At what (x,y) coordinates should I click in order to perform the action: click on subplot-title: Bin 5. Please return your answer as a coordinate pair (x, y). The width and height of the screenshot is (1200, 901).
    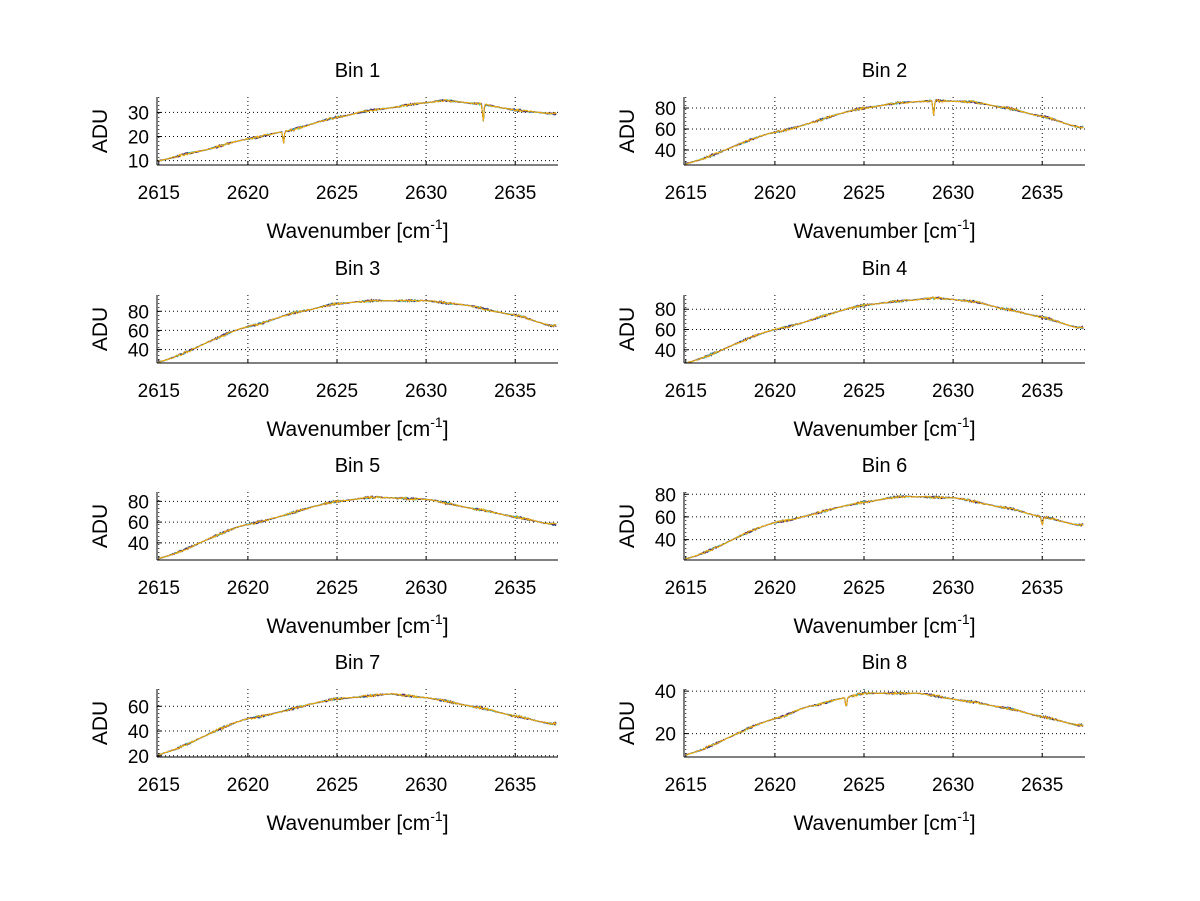
    Looking at the image, I should click on (358, 466).